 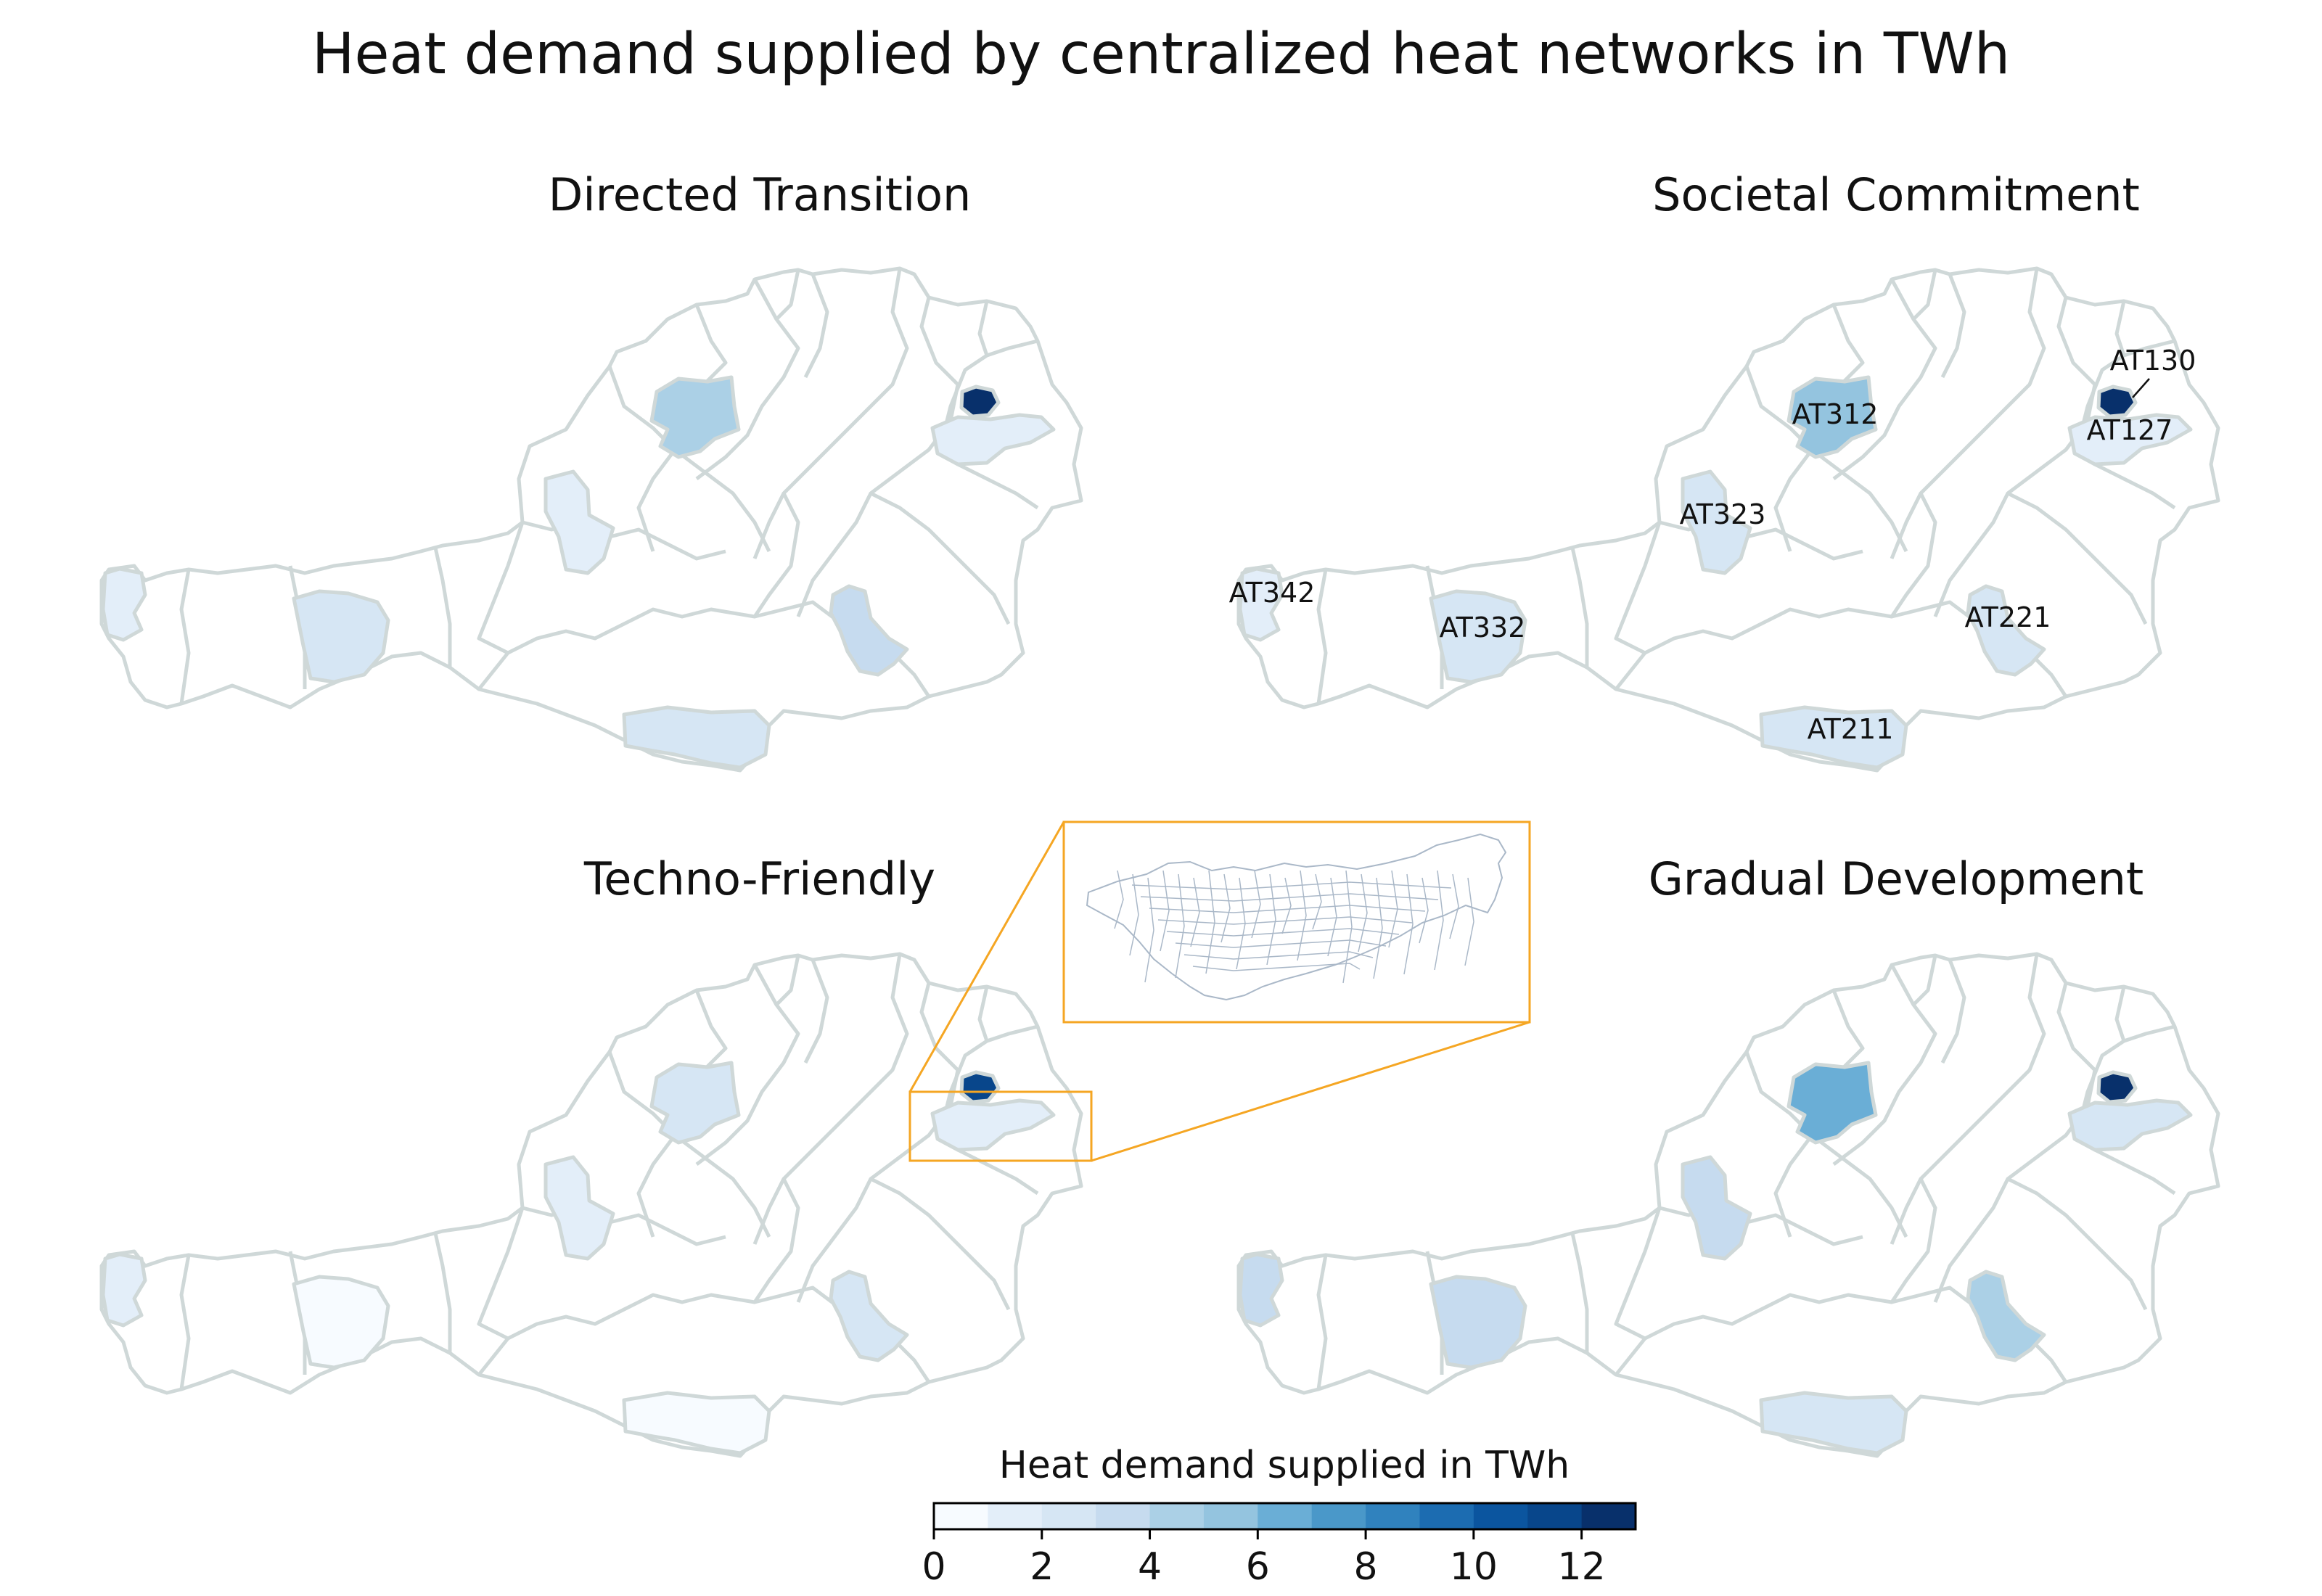 I want to click on label-leader, so click(x=2141, y=388).